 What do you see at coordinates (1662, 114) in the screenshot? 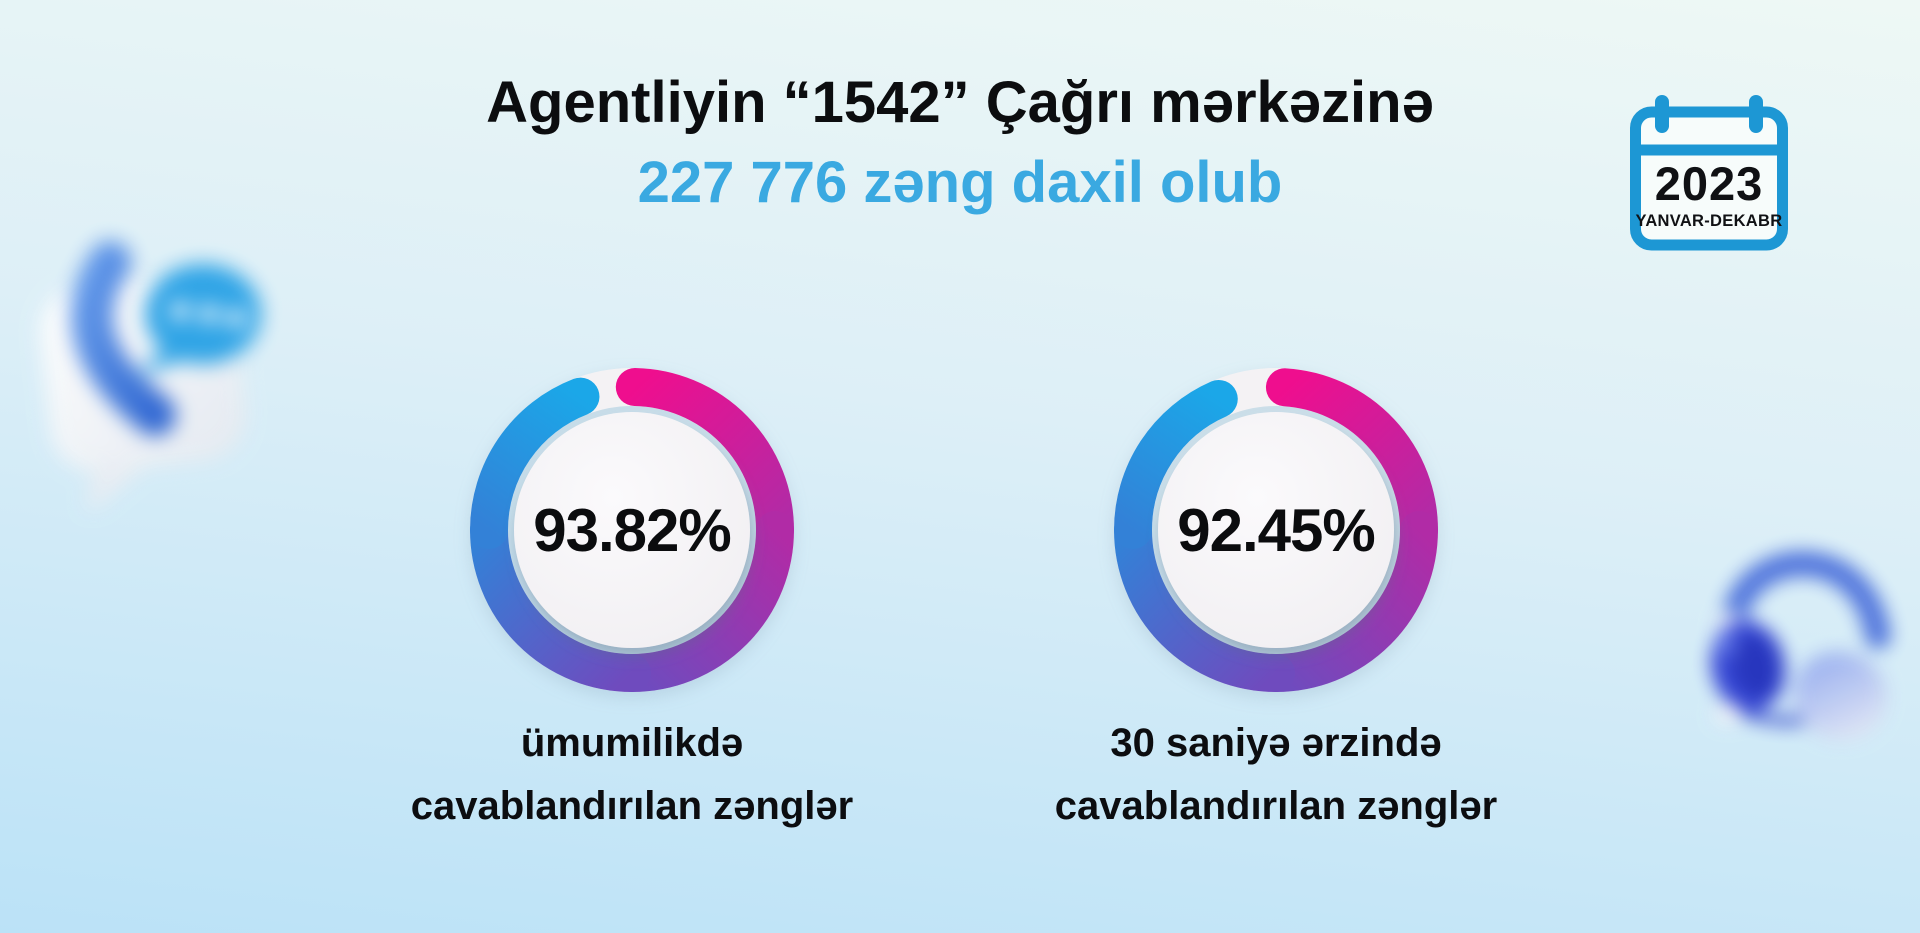
I see `calendar-peg-left` at bounding box center [1662, 114].